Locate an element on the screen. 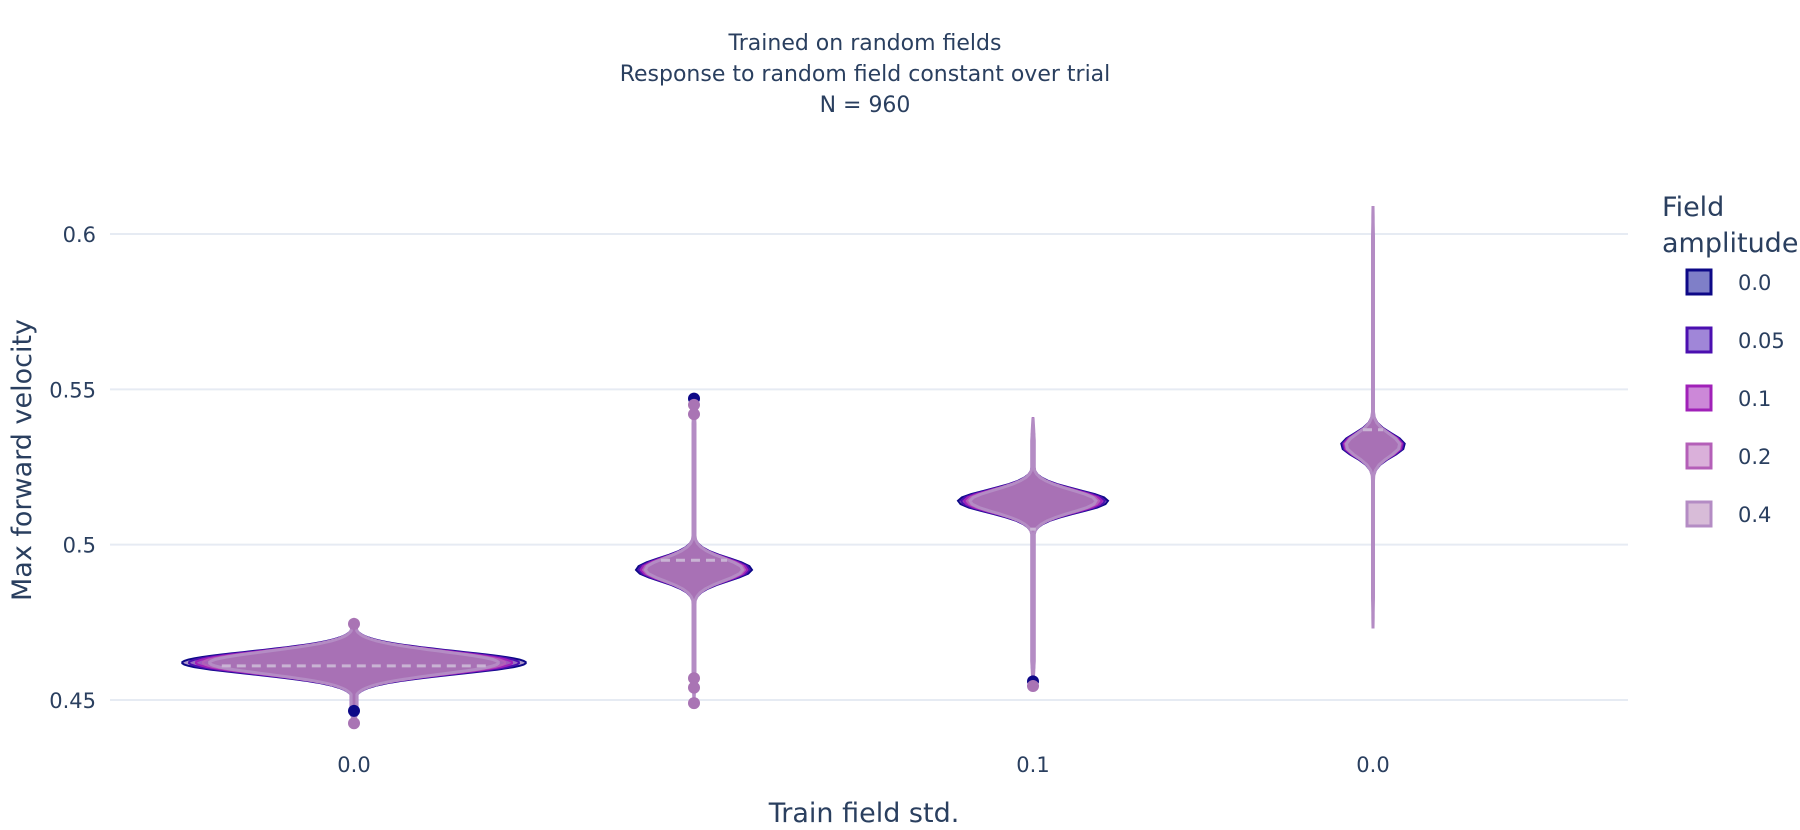 This screenshot has height=830, width=1800. y-tick-label: 0.6 is located at coordinates (79, 235).